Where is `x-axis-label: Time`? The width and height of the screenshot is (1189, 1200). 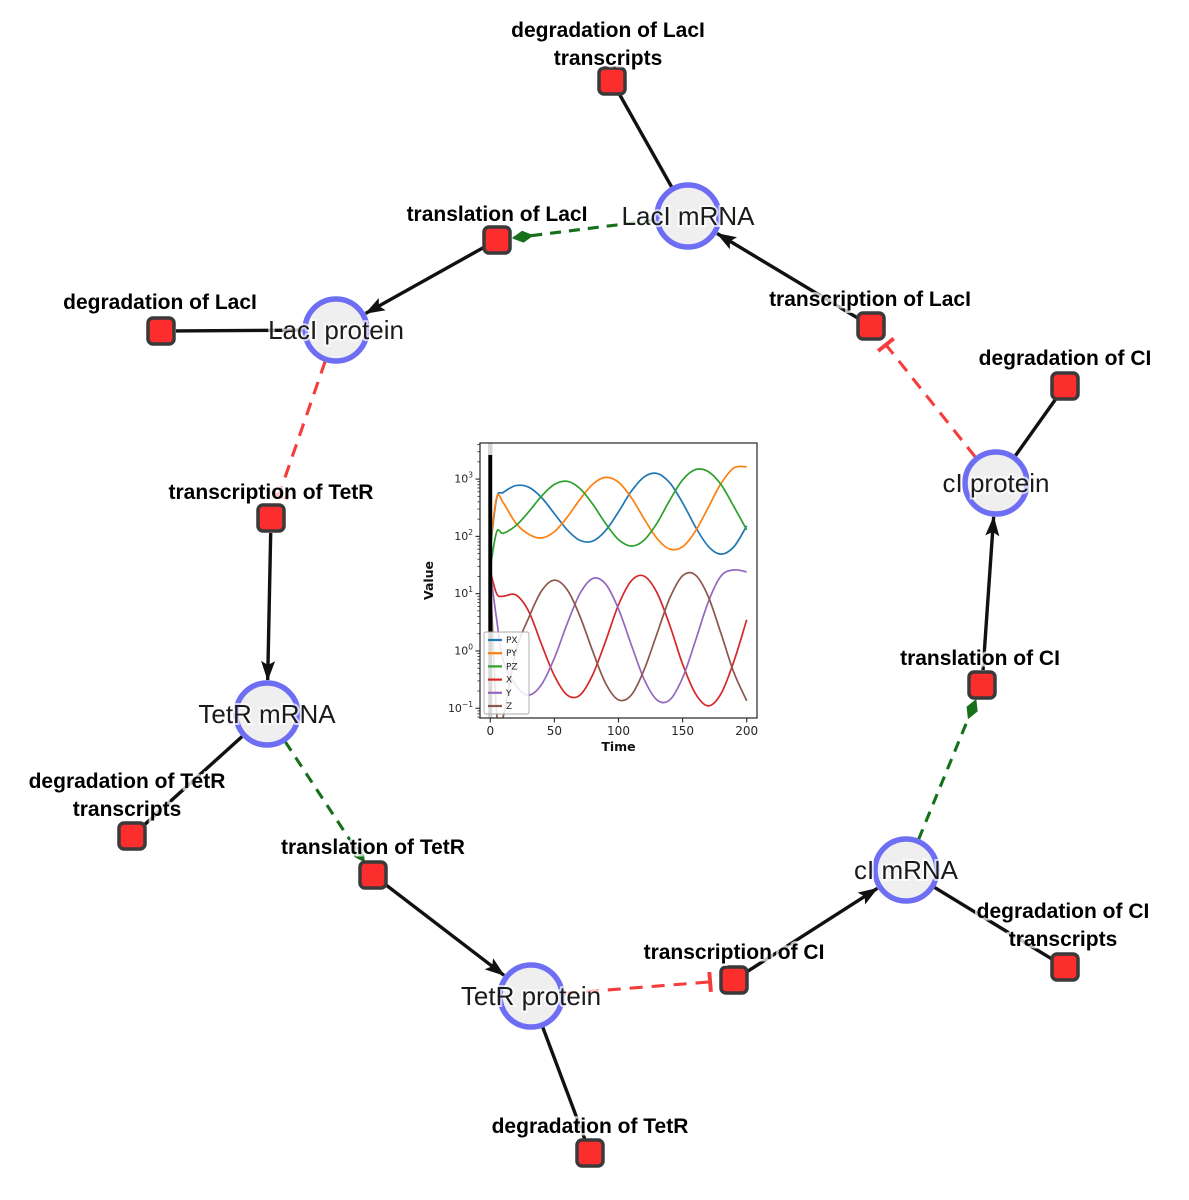
x-axis-label: Time is located at coordinates (618, 746).